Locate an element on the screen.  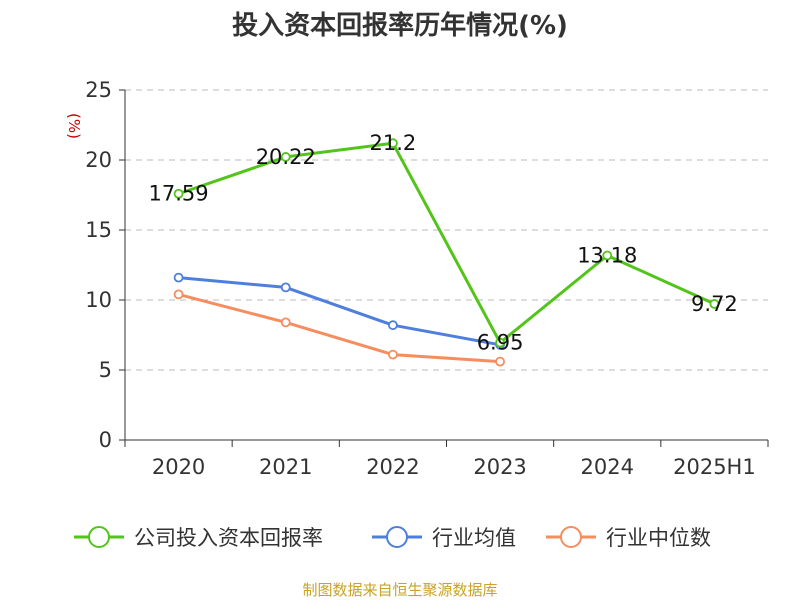
chart-title: 投入资本回报率历年情况(%) is located at coordinates (400, 25).